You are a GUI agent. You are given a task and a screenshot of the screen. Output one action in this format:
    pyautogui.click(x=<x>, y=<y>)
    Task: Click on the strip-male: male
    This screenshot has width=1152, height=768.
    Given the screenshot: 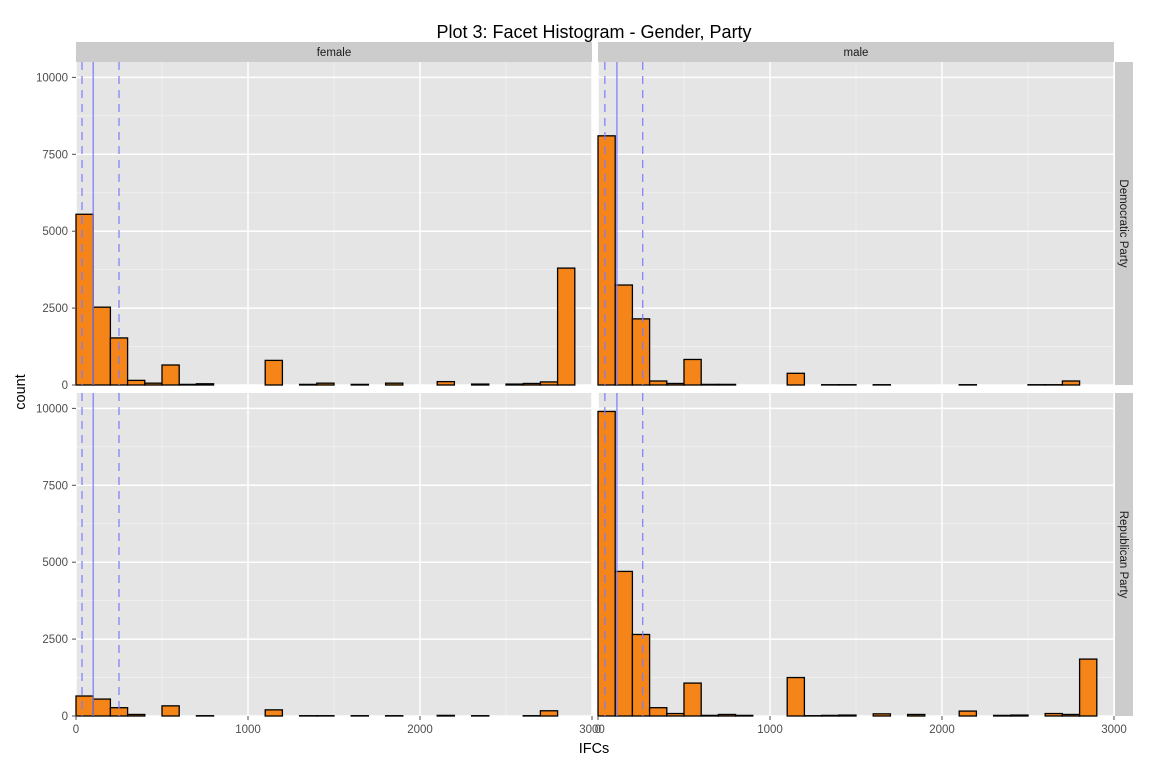 What is the action you would take?
    pyautogui.click(x=856, y=52)
    